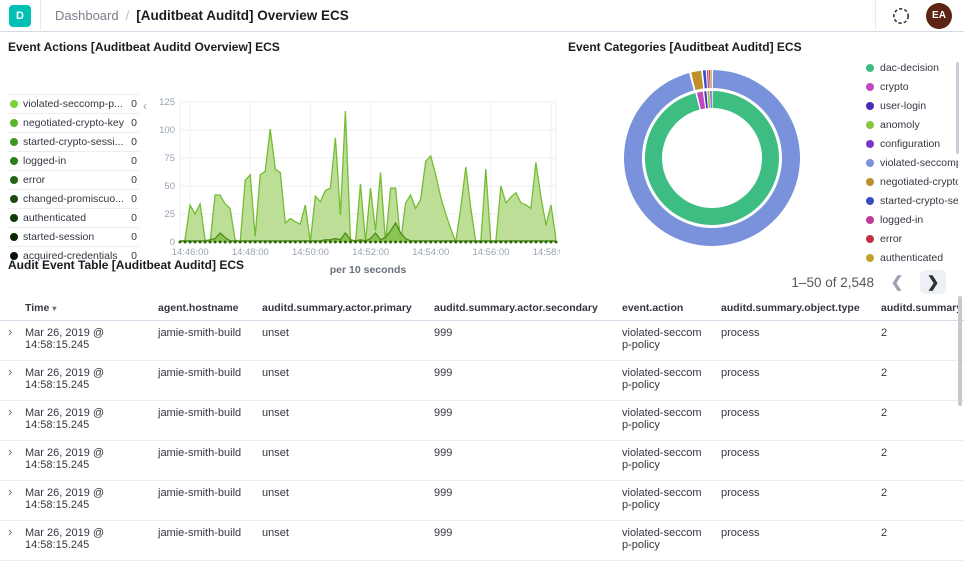 The height and width of the screenshot is (561, 964). What do you see at coordinates (368, 232) in the screenshot?
I see `area-series-events-secondary` at bounding box center [368, 232].